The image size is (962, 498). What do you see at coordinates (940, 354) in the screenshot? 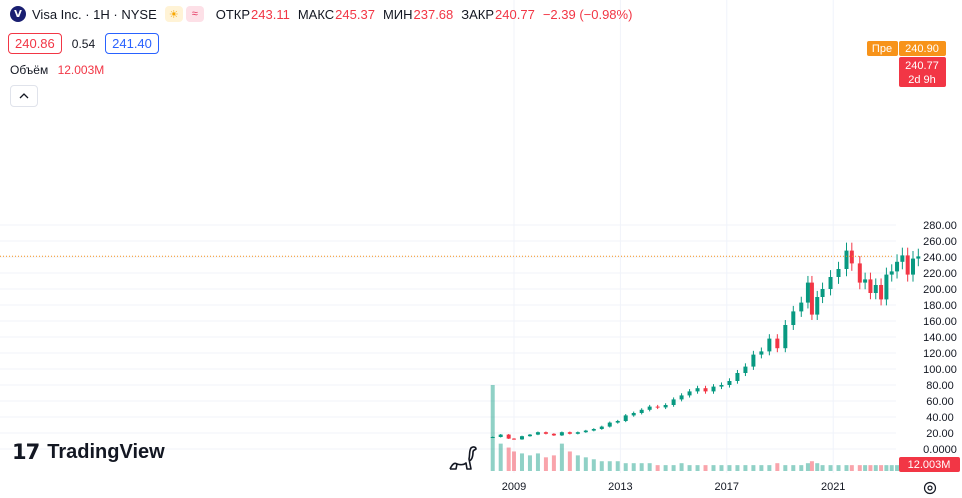
I see `y-tick-label: 120.00` at bounding box center [940, 354].